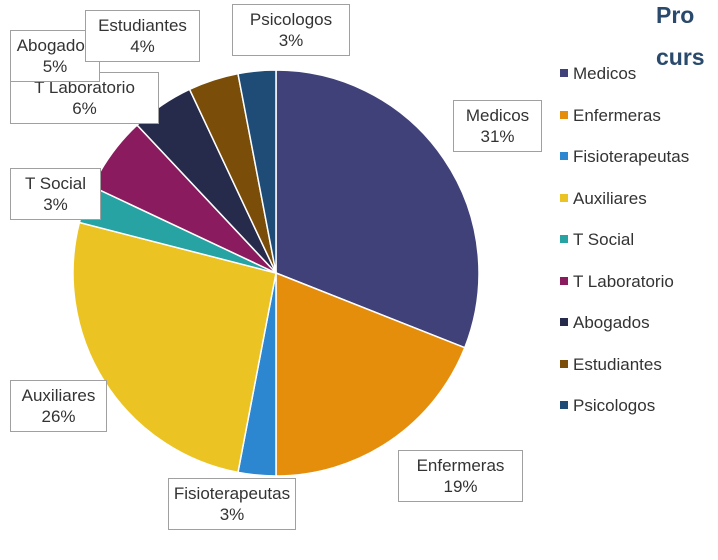  I want to click on data-label: Fisioterapeutas 3%, so click(232, 504).